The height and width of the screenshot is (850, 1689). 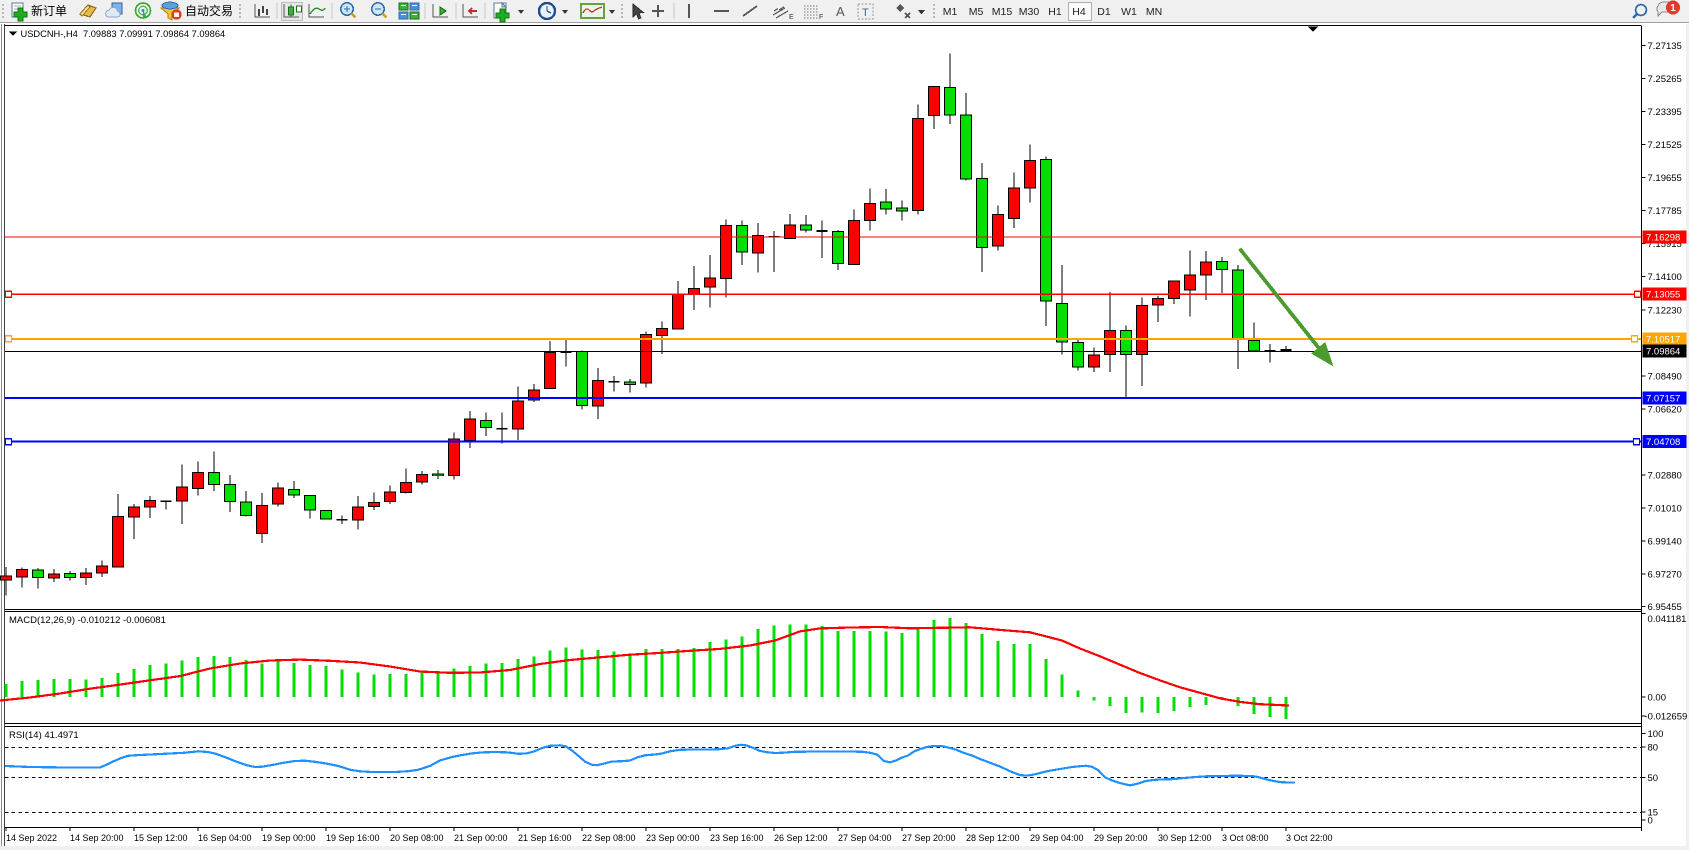 I want to click on svg-text: 7.14100, so click(x=1665, y=277).